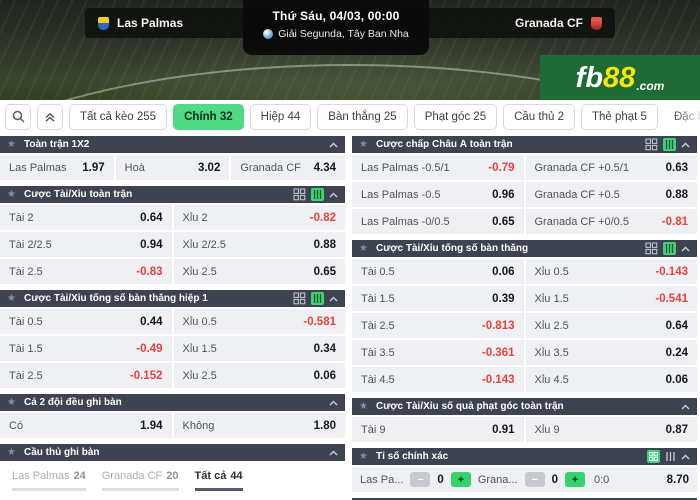  What do you see at coordinates (611, 194) in the screenshot?
I see `odds-cell: Granada CF +0.5 0.88` at bounding box center [611, 194].